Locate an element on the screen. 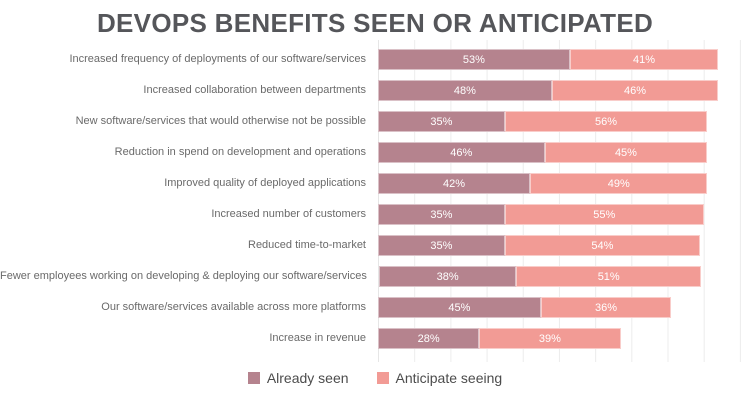 This screenshot has height=404, width=750. bar-segment-already-seen: 46% is located at coordinates (461, 152).